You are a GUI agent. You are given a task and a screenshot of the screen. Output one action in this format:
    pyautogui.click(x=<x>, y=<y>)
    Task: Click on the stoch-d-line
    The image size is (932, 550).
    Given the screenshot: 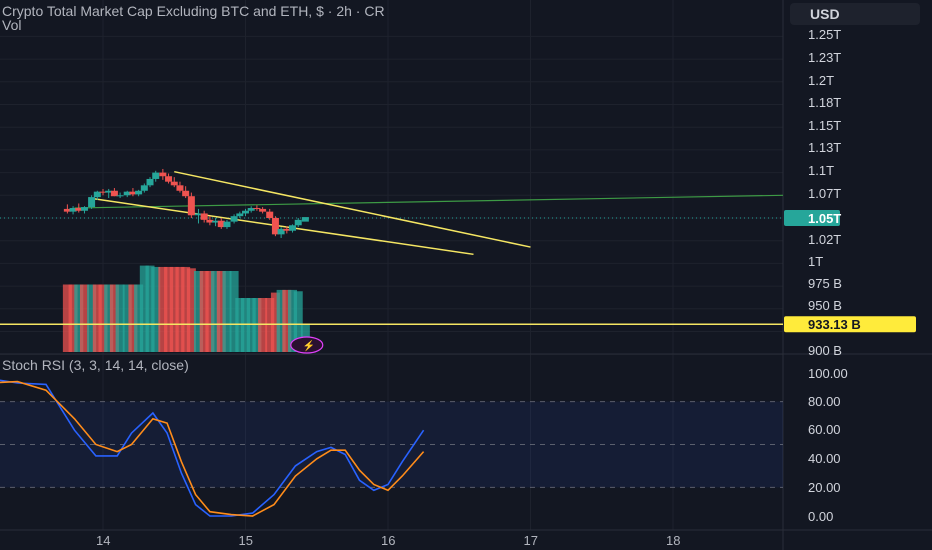 What is the action you would take?
    pyautogui.click(x=212, y=448)
    